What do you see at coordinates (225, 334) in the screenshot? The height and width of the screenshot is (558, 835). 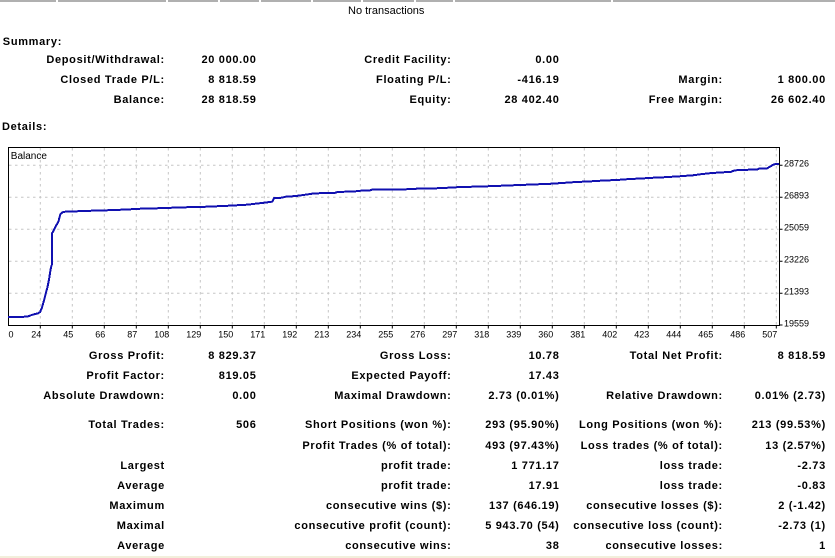 I see `svg-text: 150` at bounding box center [225, 334].